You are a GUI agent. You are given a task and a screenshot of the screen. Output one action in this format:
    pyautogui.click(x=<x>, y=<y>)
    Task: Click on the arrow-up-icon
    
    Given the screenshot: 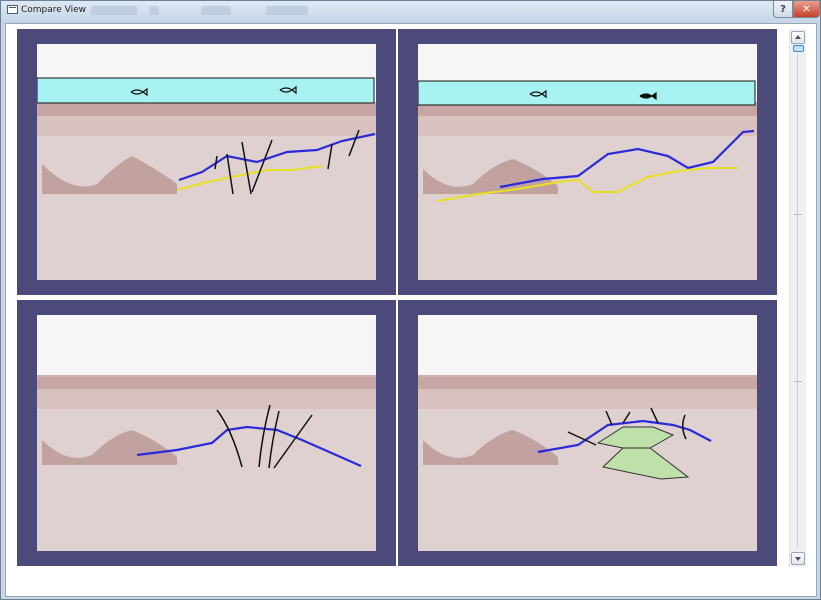 What is the action you would take?
    pyautogui.click(x=798, y=37)
    